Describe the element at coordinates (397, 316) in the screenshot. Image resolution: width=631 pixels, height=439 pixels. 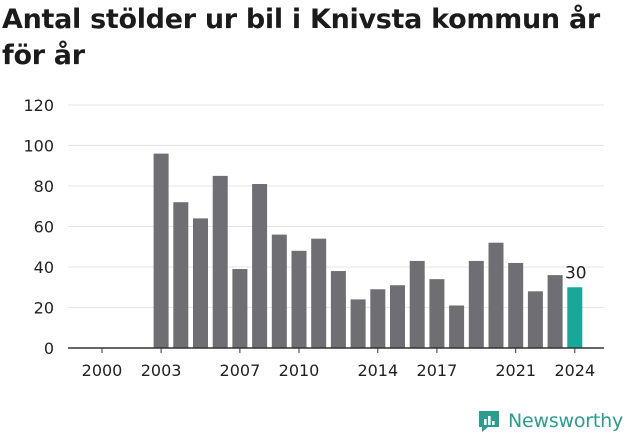
I see `bar-2015` at that location.